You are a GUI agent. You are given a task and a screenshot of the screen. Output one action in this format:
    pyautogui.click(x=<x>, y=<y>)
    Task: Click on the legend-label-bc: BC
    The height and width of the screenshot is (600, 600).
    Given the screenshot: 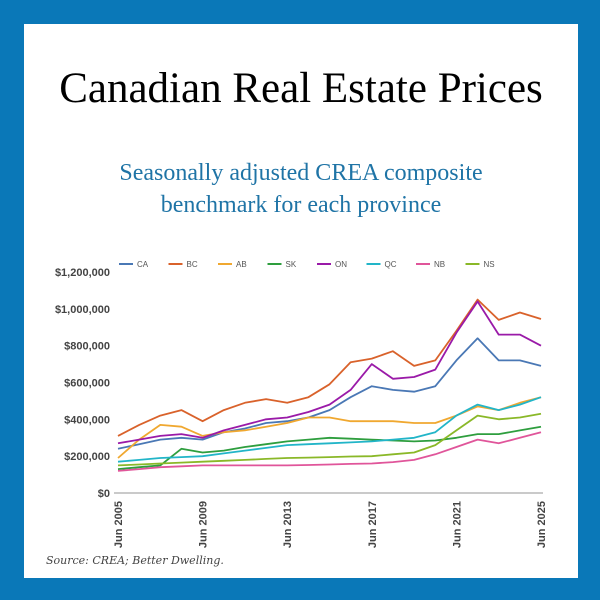 What is the action you would take?
    pyautogui.click(x=192, y=264)
    